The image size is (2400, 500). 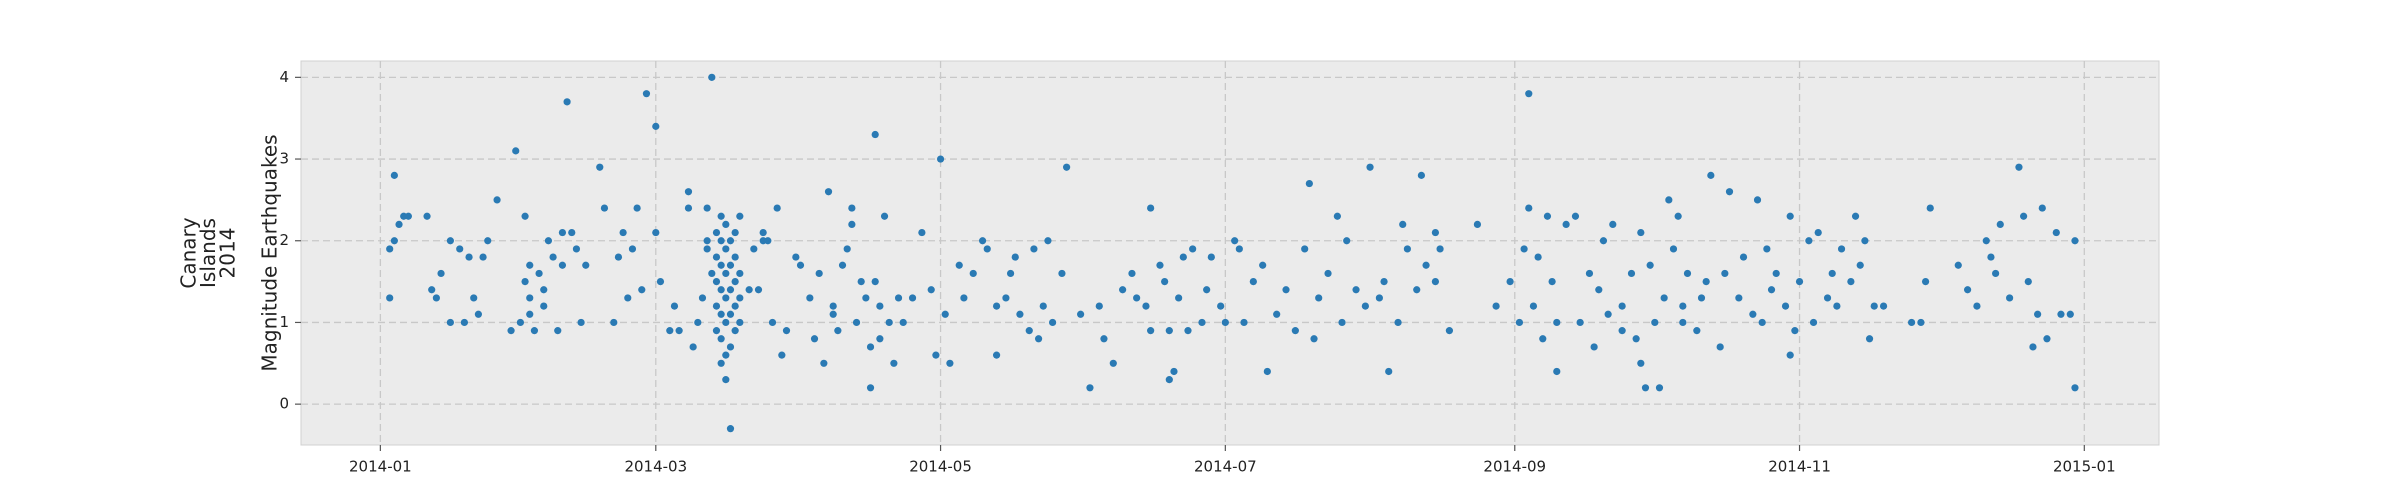 What do you see at coordinates (284, 159) in the screenshot?
I see `y-tick-label: 3` at bounding box center [284, 159].